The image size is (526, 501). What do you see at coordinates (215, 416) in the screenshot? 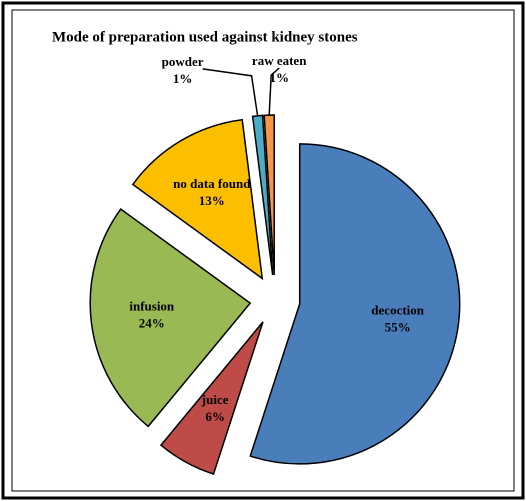
I see `value-label: 6%` at bounding box center [215, 416].